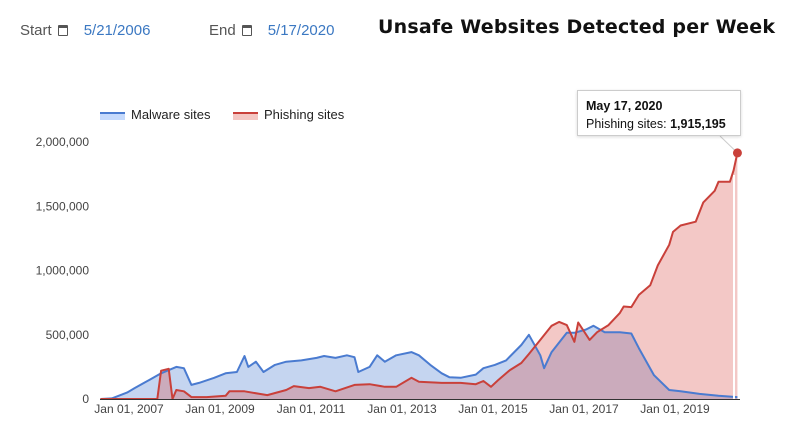 This screenshot has width=788, height=434. I want to click on start-date-value: 5/21/2006, so click(117, 30).